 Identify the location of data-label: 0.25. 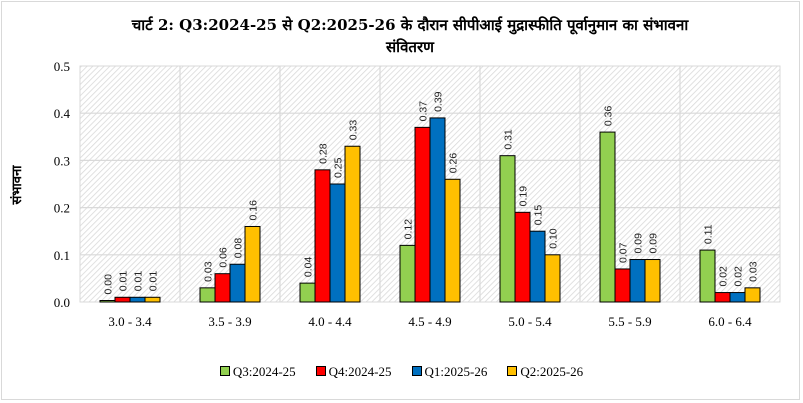
(339, 167).